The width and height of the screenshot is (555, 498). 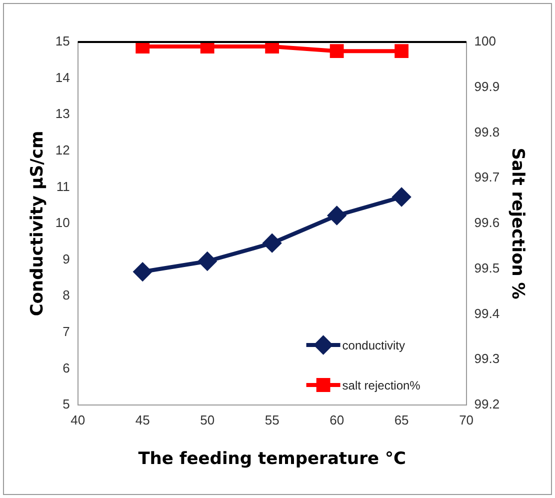 I want to click on y-tick-label: 13, so click(x=62, y=114).